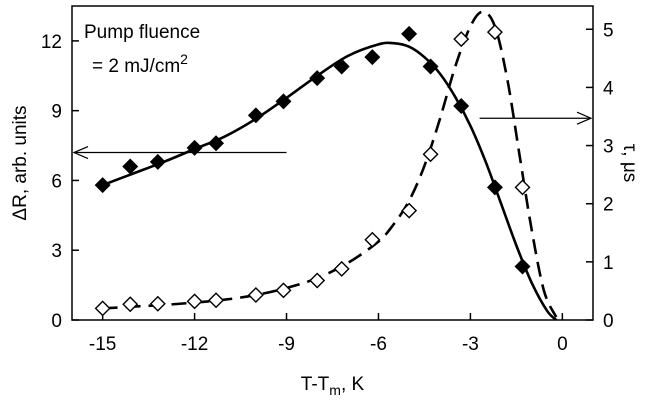  I want to click on x-tick-label: 0, so click(562, 344).